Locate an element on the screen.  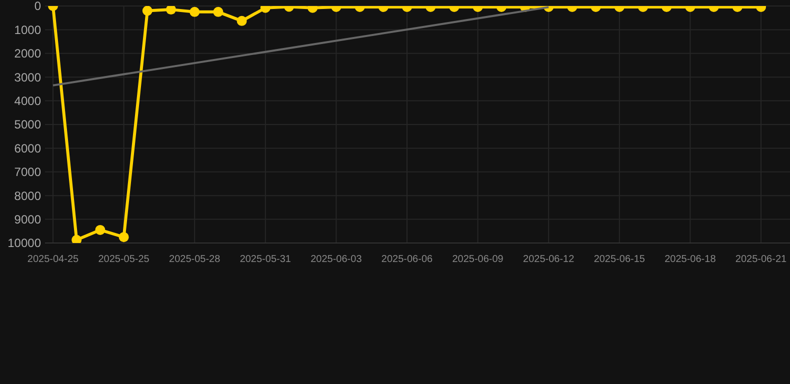
y-tick-label: 3000 is located at coordinates (28, 77).